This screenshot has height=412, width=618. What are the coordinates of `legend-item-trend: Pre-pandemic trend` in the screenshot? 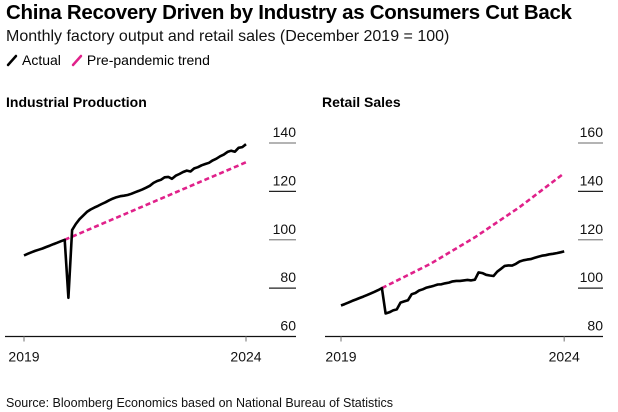 It's located at (140, 60).